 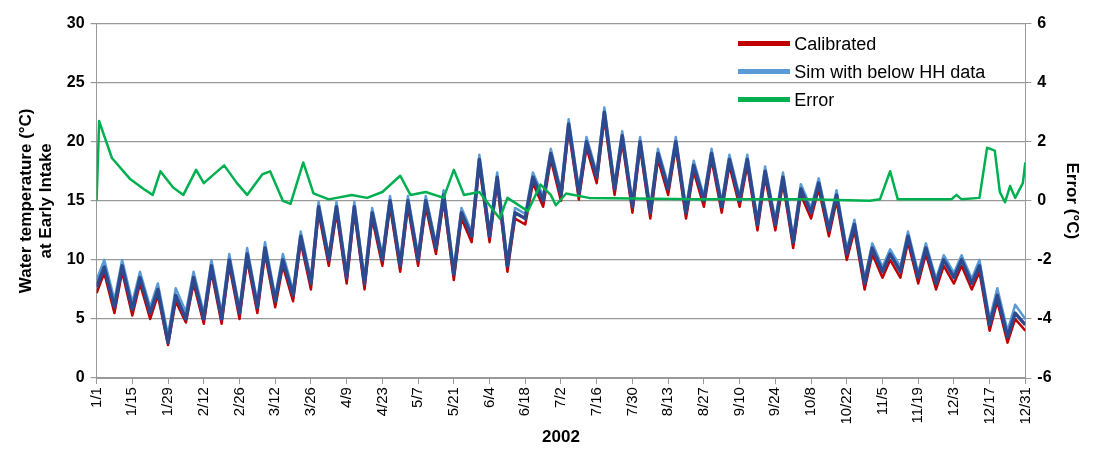 What do you see at coordinates (417, 397) in the screenshot?
I see `x-tick-label: 5/7` at bounding box center [417, 397].